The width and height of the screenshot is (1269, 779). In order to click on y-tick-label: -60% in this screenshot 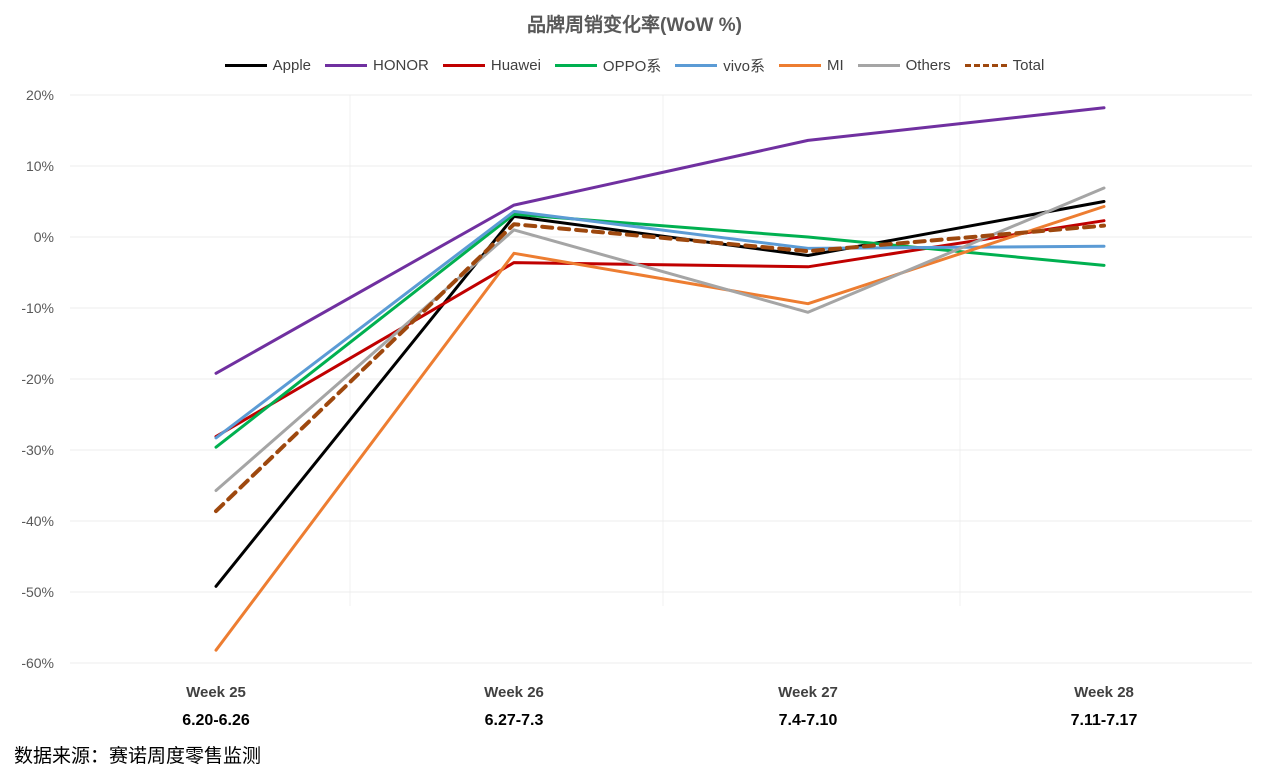, I will do `click(37, 663)`.